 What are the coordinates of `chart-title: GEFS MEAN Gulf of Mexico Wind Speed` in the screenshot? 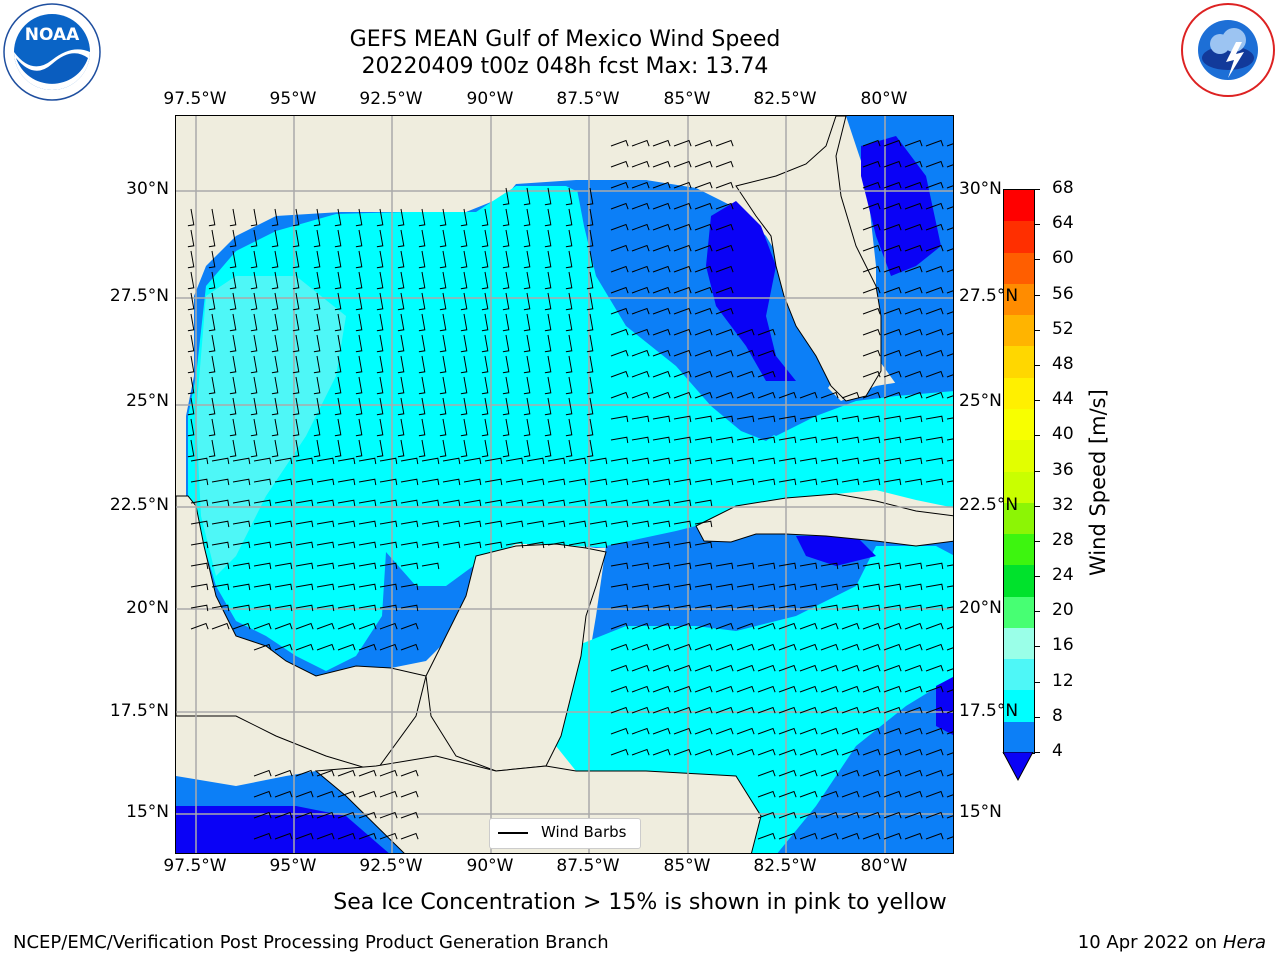 It's located at (565, 39).